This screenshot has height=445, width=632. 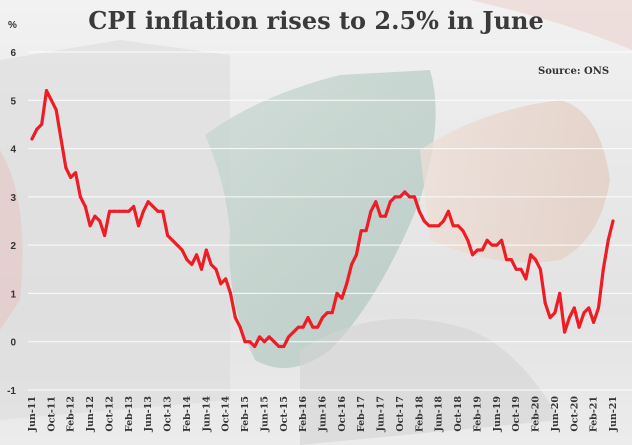 I want to click on x-tick-label: Jun-16, so click(x=323, y=414).